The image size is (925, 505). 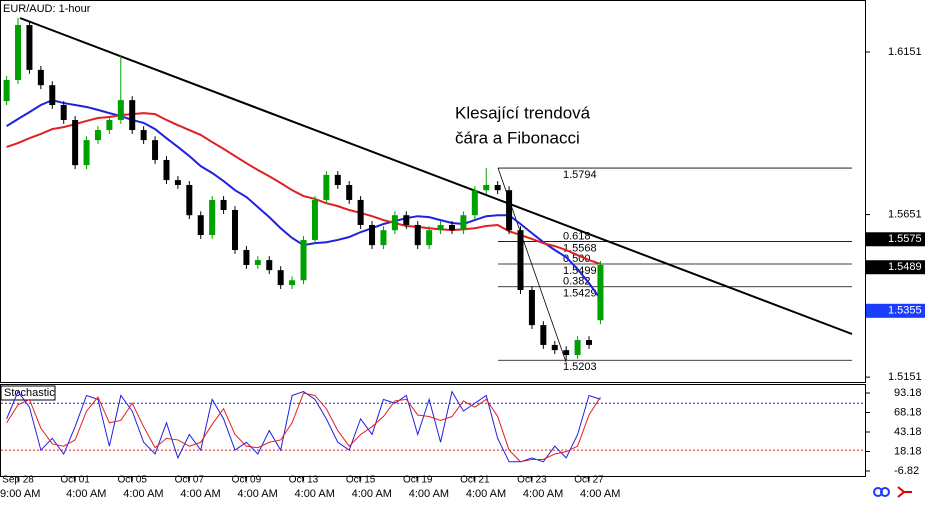 What do you see at coordinates (132, 480) in the screenshot?
I see `x-tick-label: Oct 05` at bounding box center [132, 480].